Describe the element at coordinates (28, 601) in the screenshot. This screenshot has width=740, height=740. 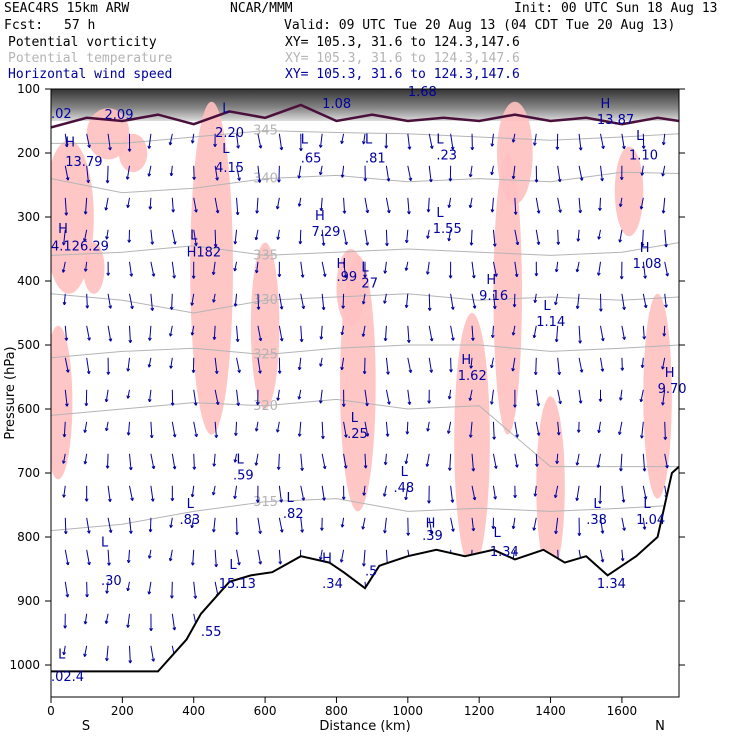
I see `y-tick-label: 900` at that location.